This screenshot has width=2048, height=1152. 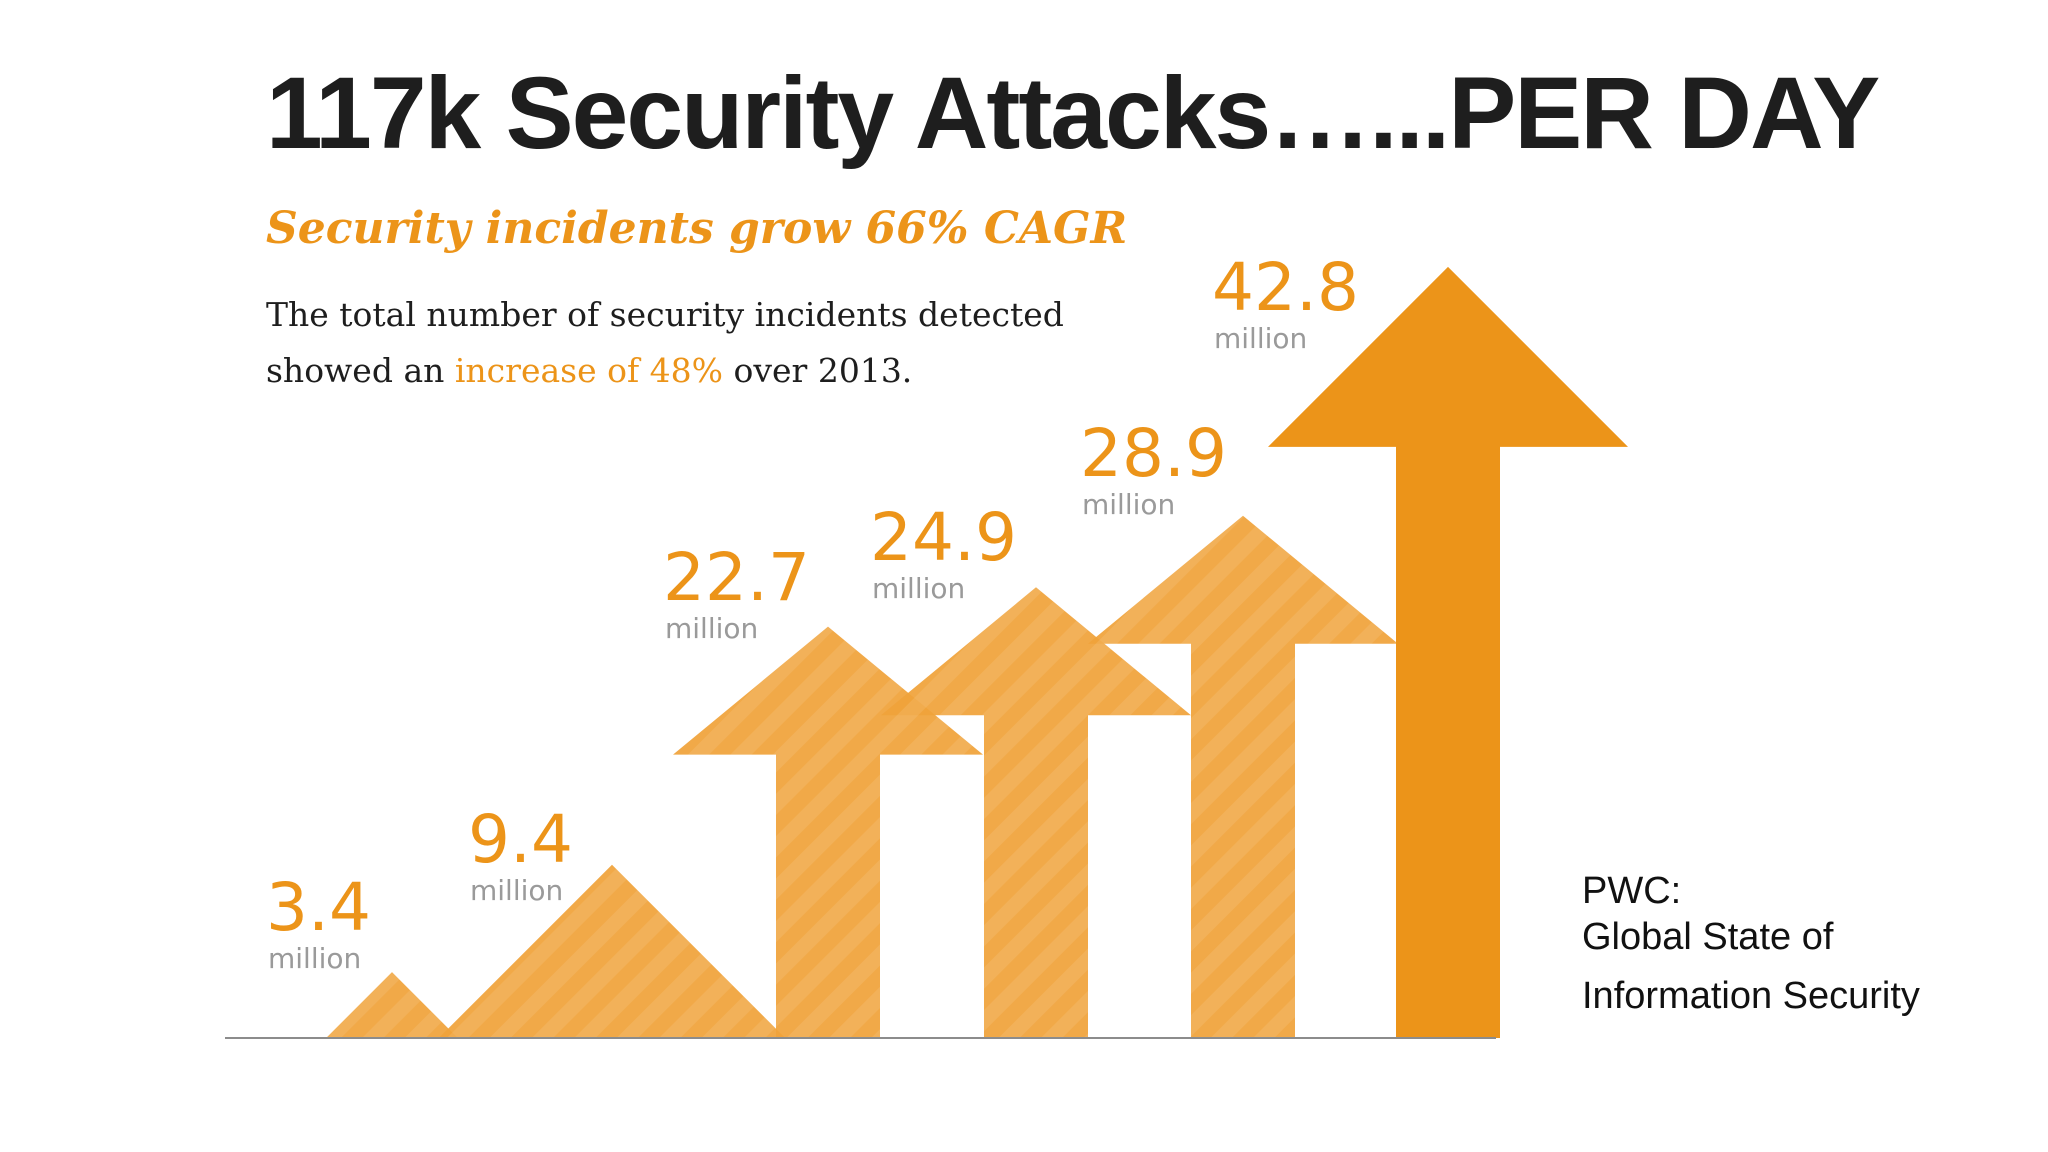 What do you see at coordinates (1285, 287) in the screenshot?
I see `value-label-6: 42.8` at bounding box center [1285, 287].